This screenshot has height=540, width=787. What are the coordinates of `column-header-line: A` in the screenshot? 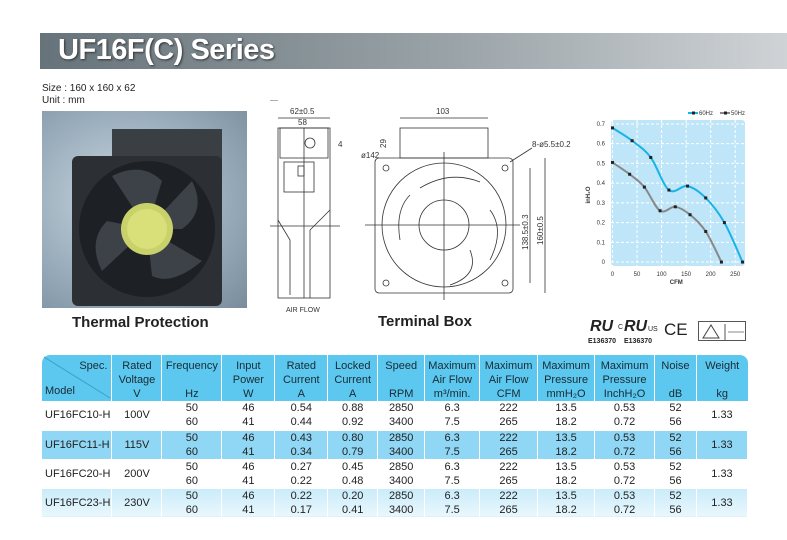 It's located at (301, 394).